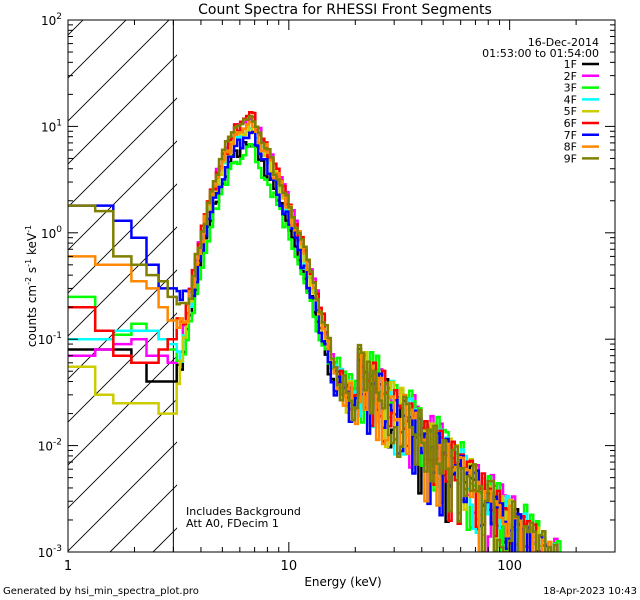  I want to click on legend-label-7F: 7F, so click(570, 135).